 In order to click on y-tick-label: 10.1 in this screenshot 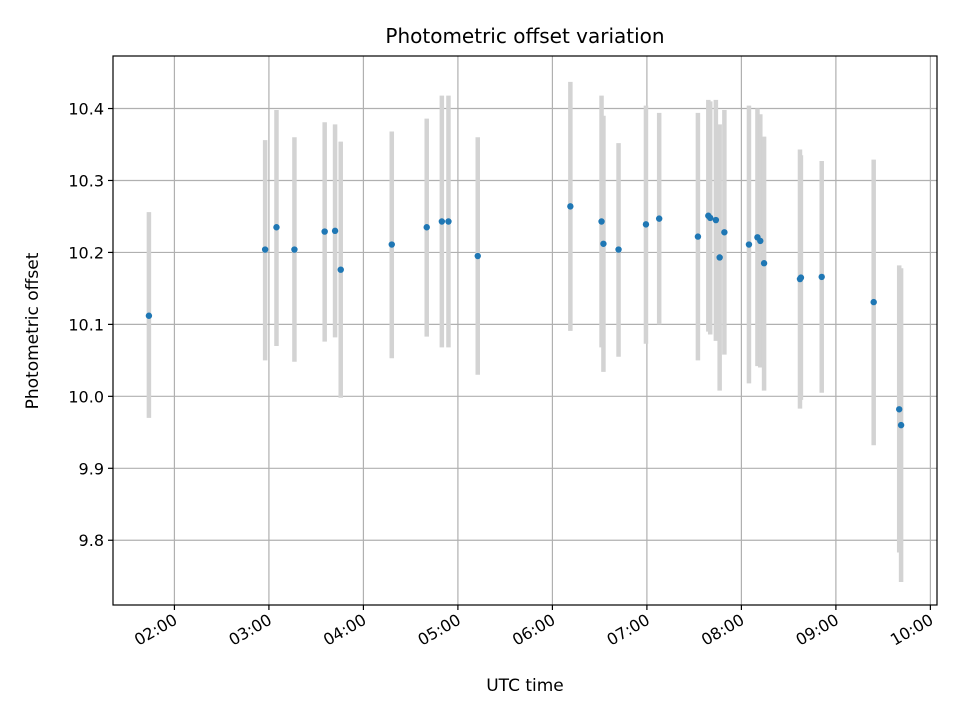, I will do `click(86, 324)`.